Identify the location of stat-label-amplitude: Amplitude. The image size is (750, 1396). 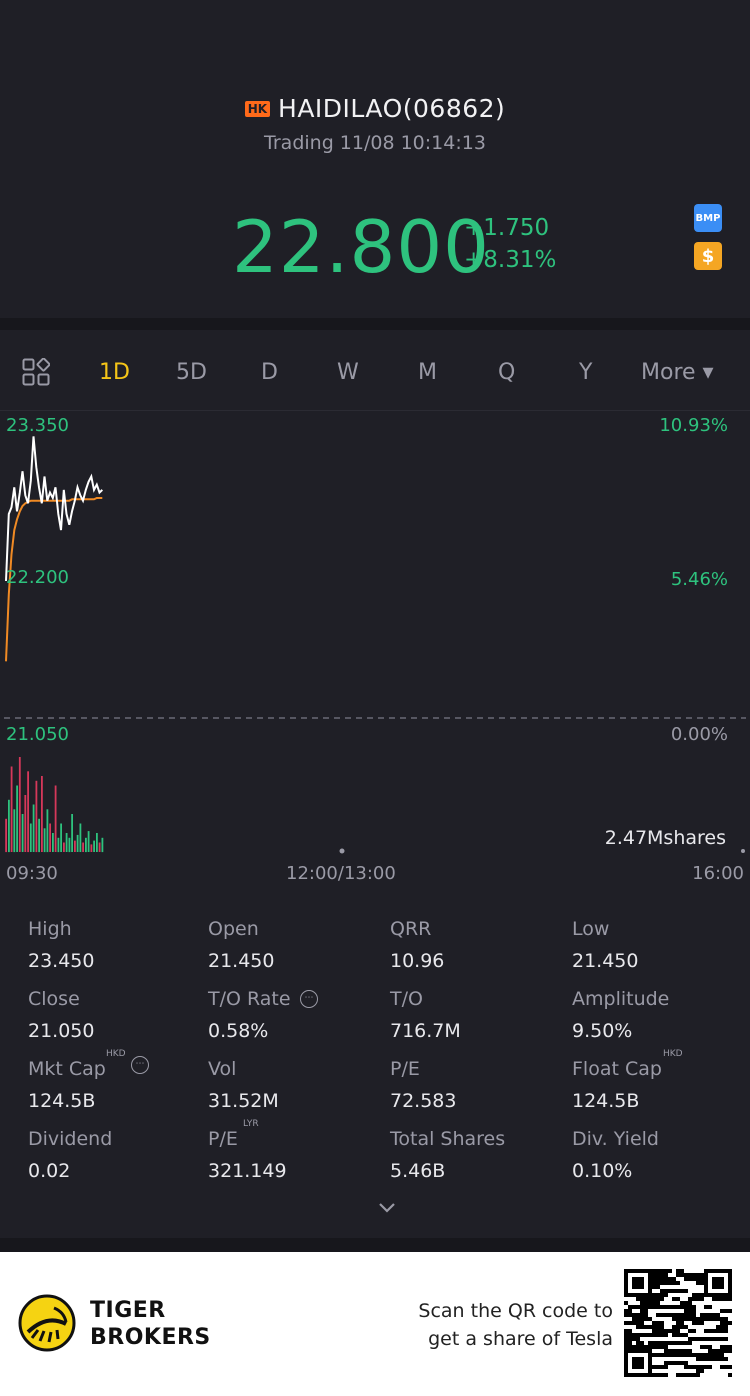
(621, 999).